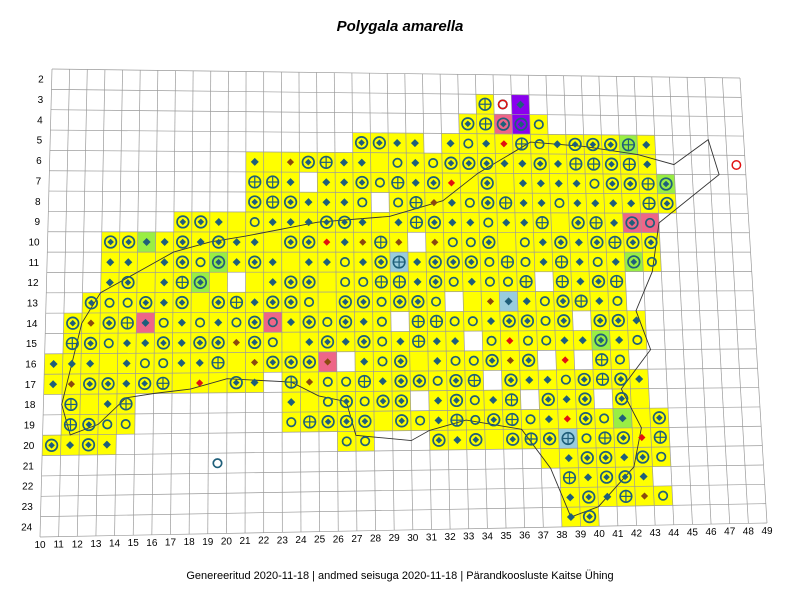 This screenshot has height=600, width=800. What do you see at coordinates (376, 539) in the screenshot?
I see `column-label: 28` at bounding box center [376, 539].